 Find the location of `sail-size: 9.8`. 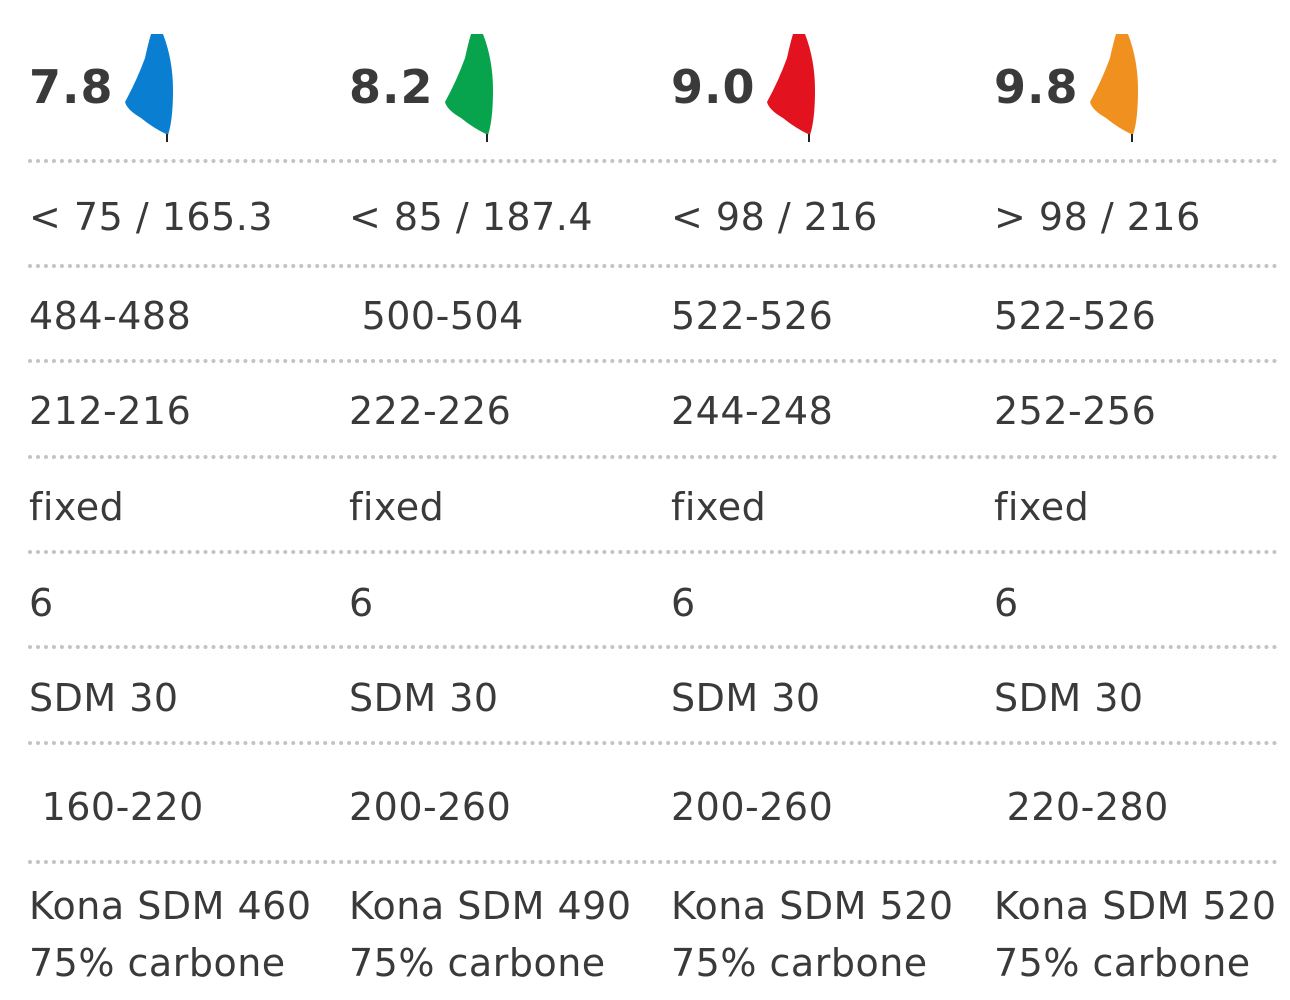

sail-size: 9.8 is located at coordinates (1036, 87).